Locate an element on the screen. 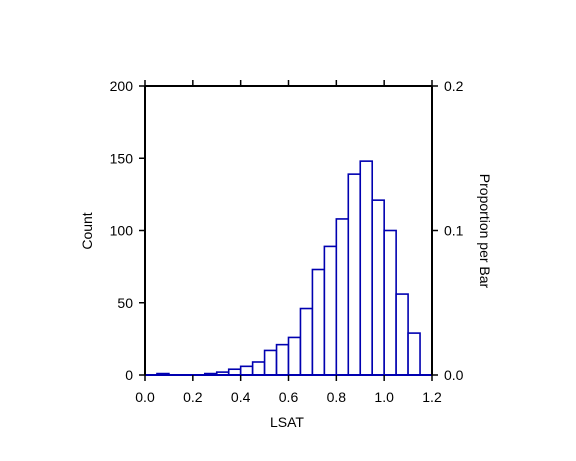  x-tick-label: 0.0 is located at coordinates (145, 397).